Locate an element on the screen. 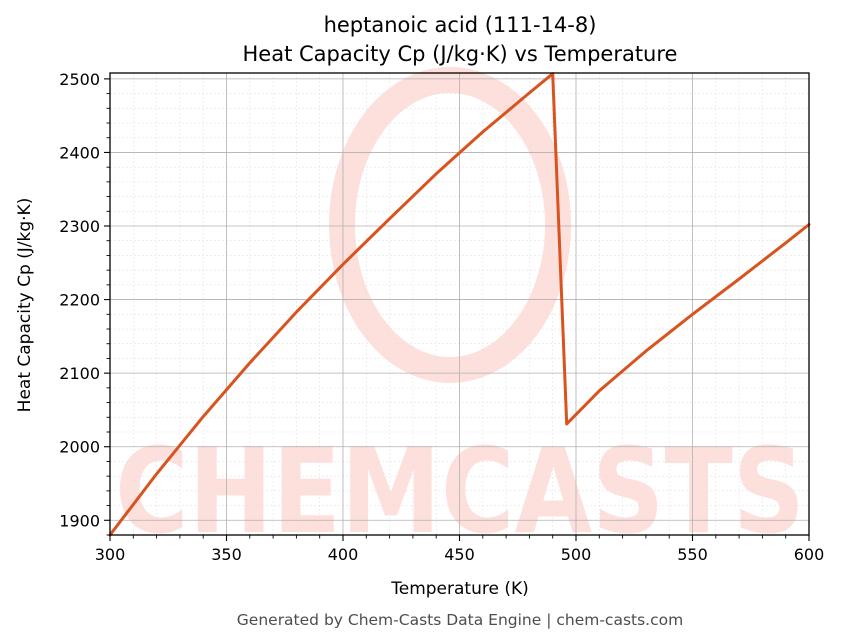 This screenshot has width=843, height=644. x-tick-labels: 300 350 400 450 500 550 600 is located at coordinates (460, 554).